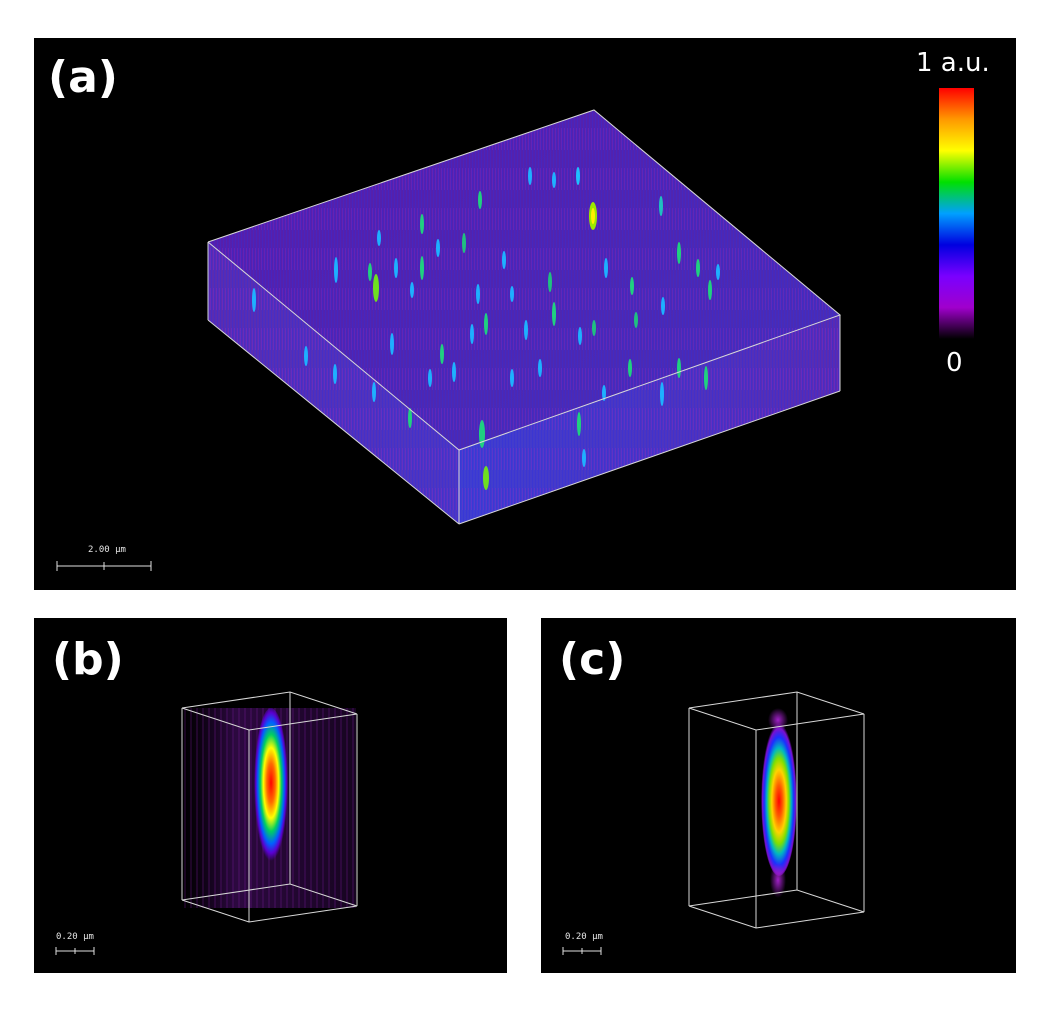 The width and height of the screenshot is (1054, 1018). What do you see at coordinates (582, 951) in the screenshot?
I see `scalebar-line-c` at bounding box center [582, 951].